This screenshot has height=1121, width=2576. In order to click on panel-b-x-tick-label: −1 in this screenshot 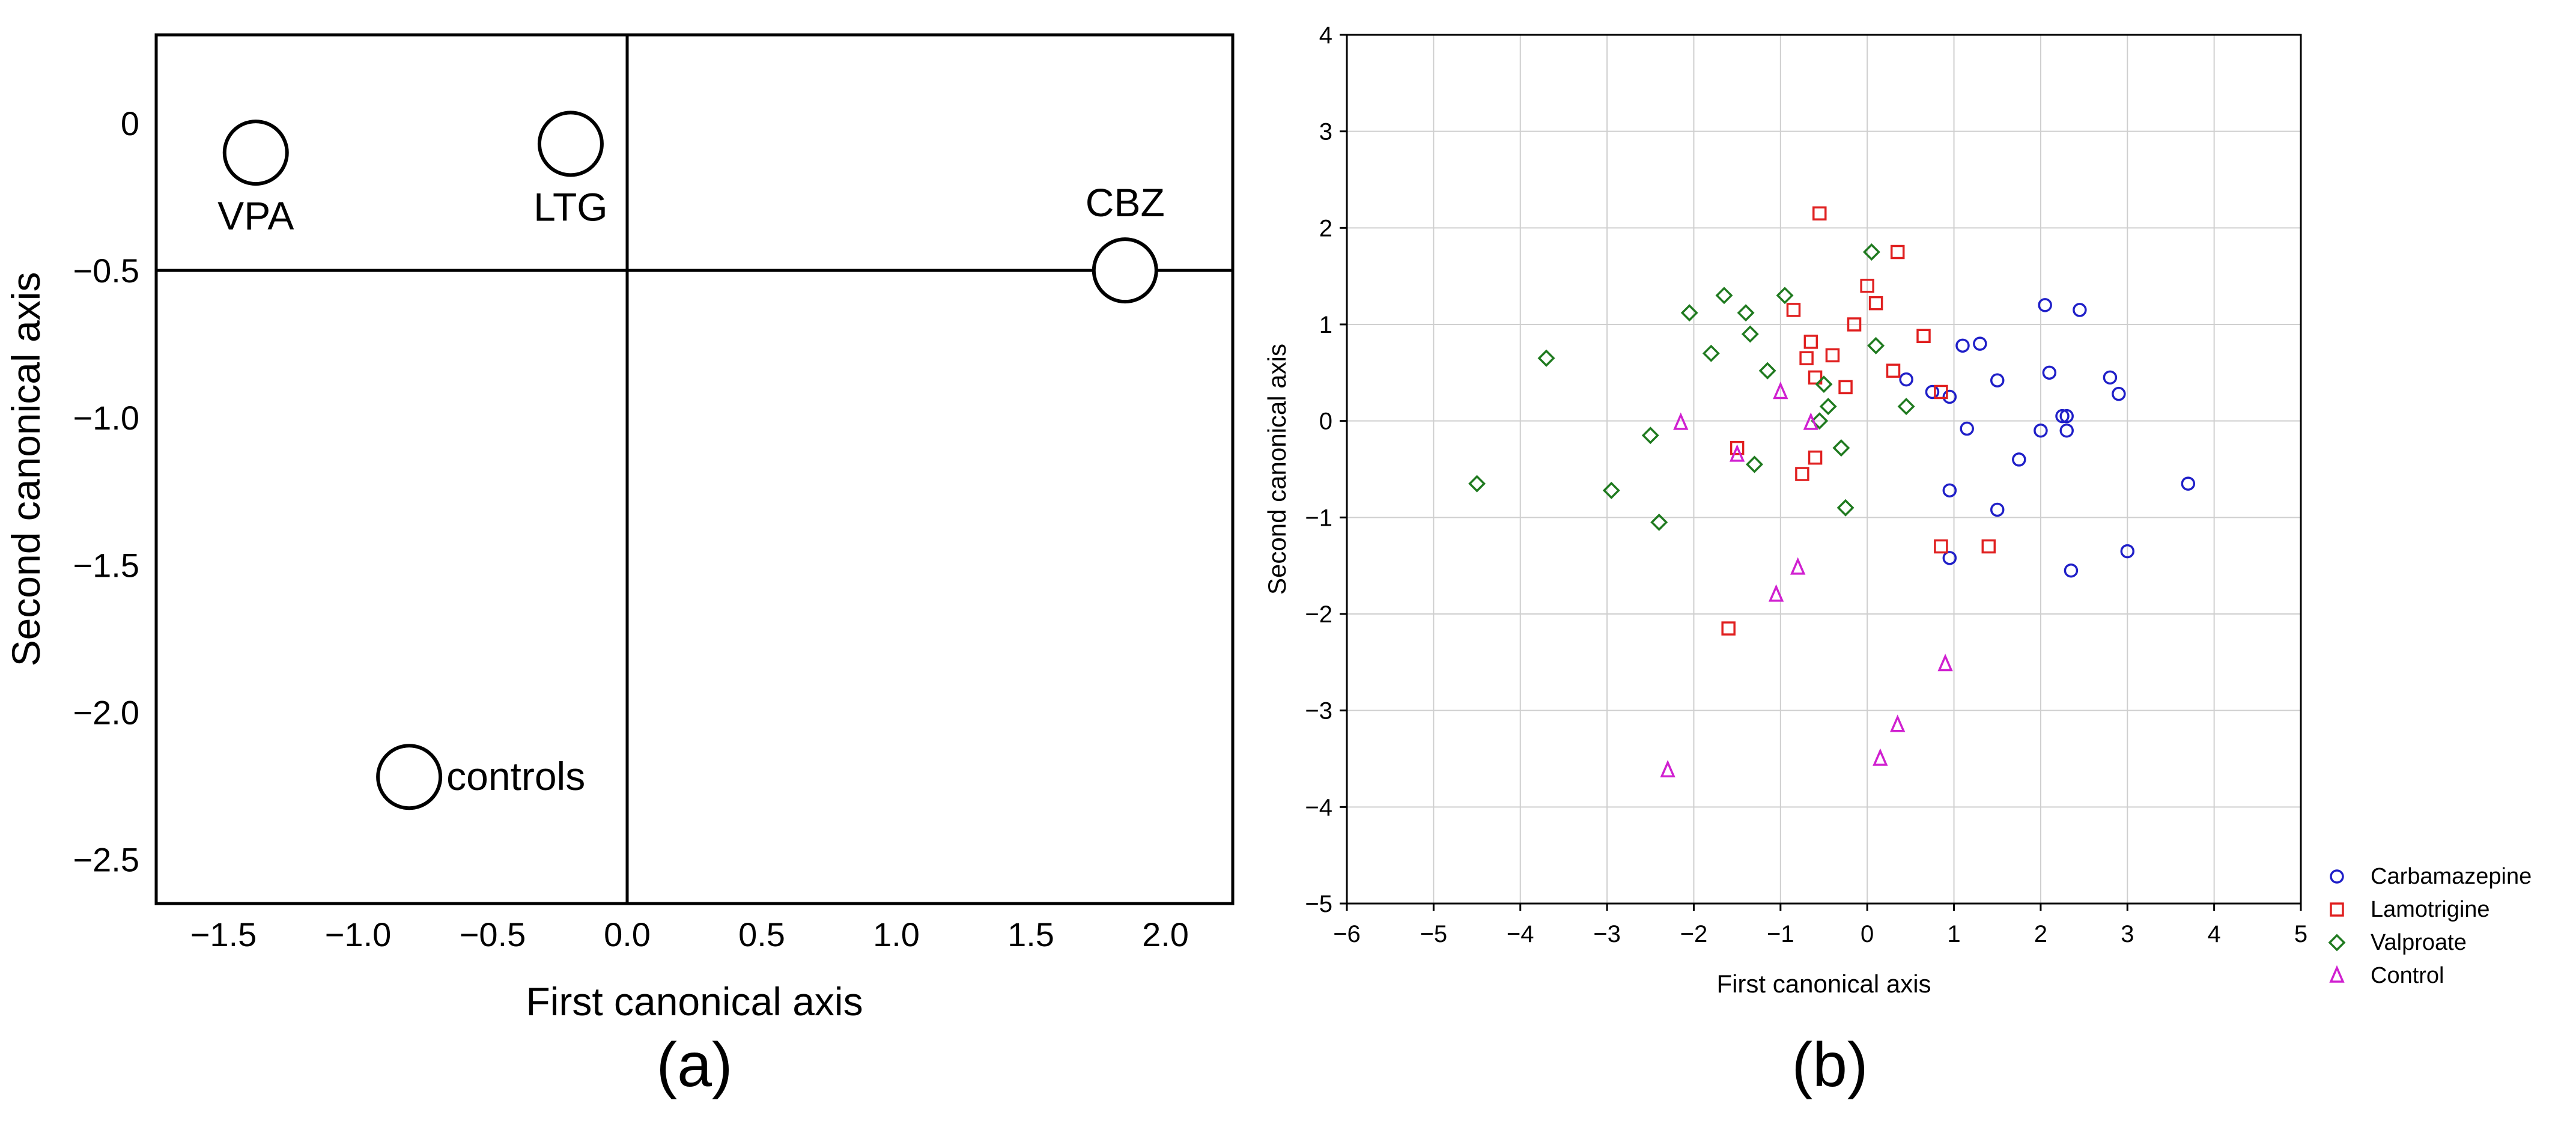, I will do `click(1780, 934)`.